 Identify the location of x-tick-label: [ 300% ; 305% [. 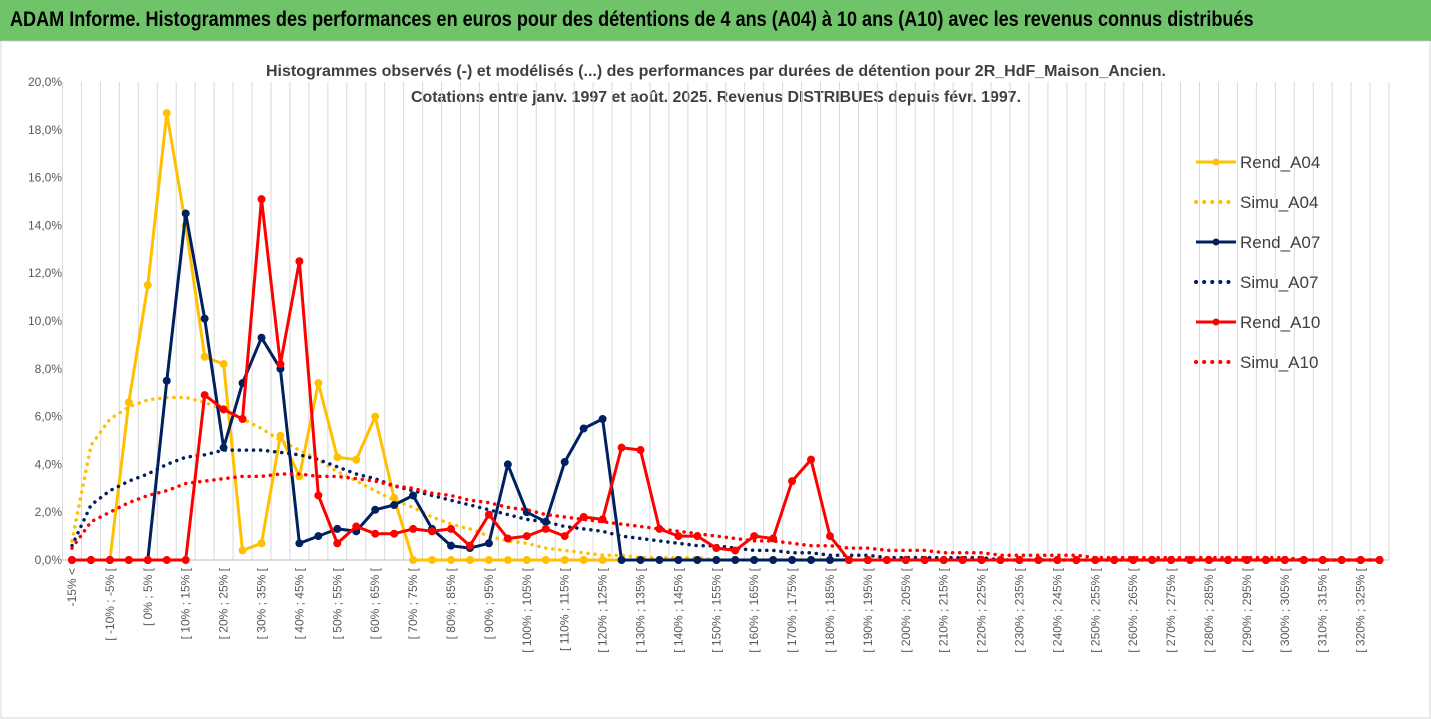
(1285, 609).